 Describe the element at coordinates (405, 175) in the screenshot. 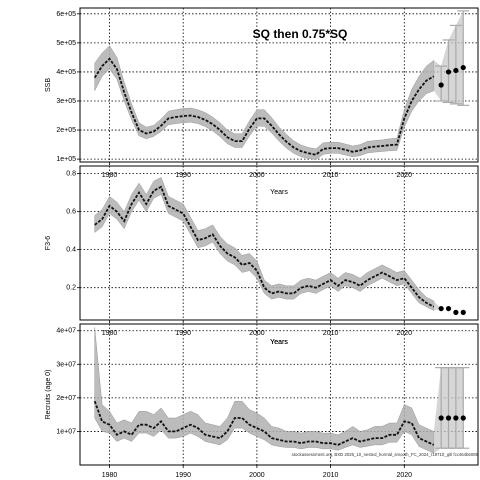

I see `ssb-xtick-label: 2020` at that location.